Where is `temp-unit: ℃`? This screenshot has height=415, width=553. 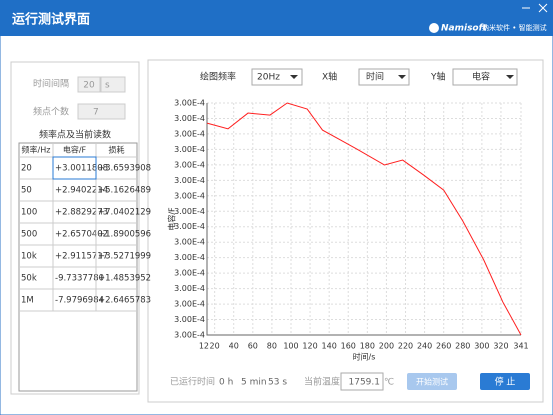 temp-unit: ℃ is located at coordinates (389, 383).